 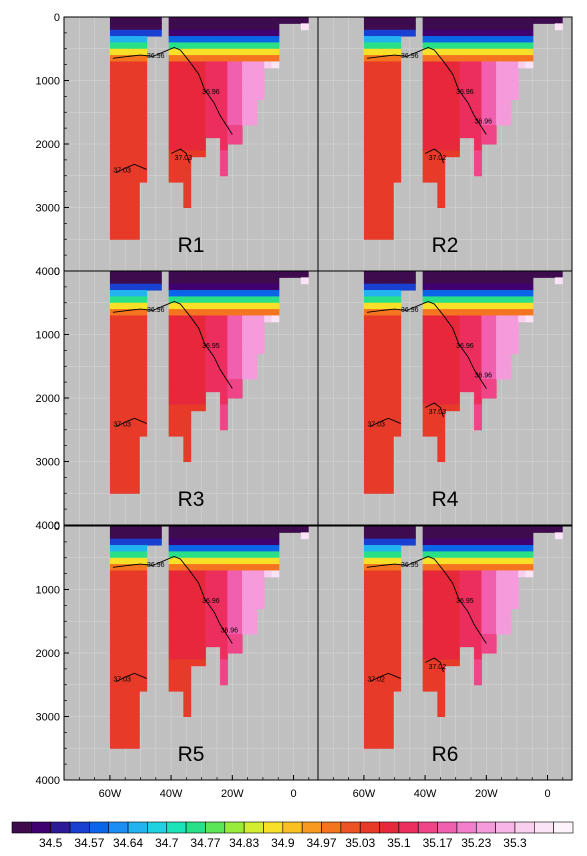 I want to click on panel-label: R6, so click(x=445, y=754).